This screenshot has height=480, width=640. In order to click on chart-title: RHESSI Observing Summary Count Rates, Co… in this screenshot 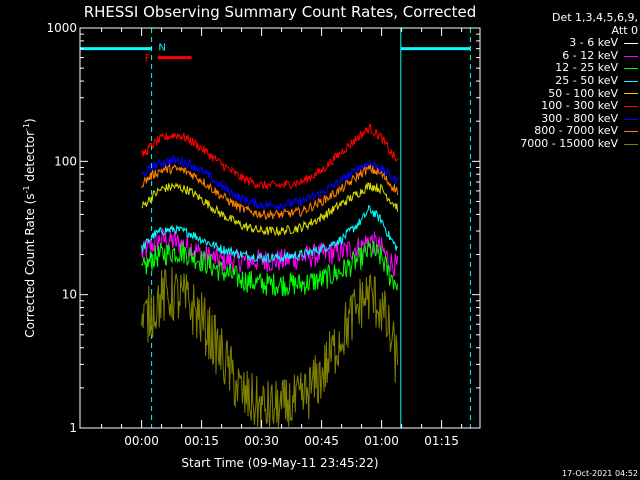, I will do `click(280, 12)`.